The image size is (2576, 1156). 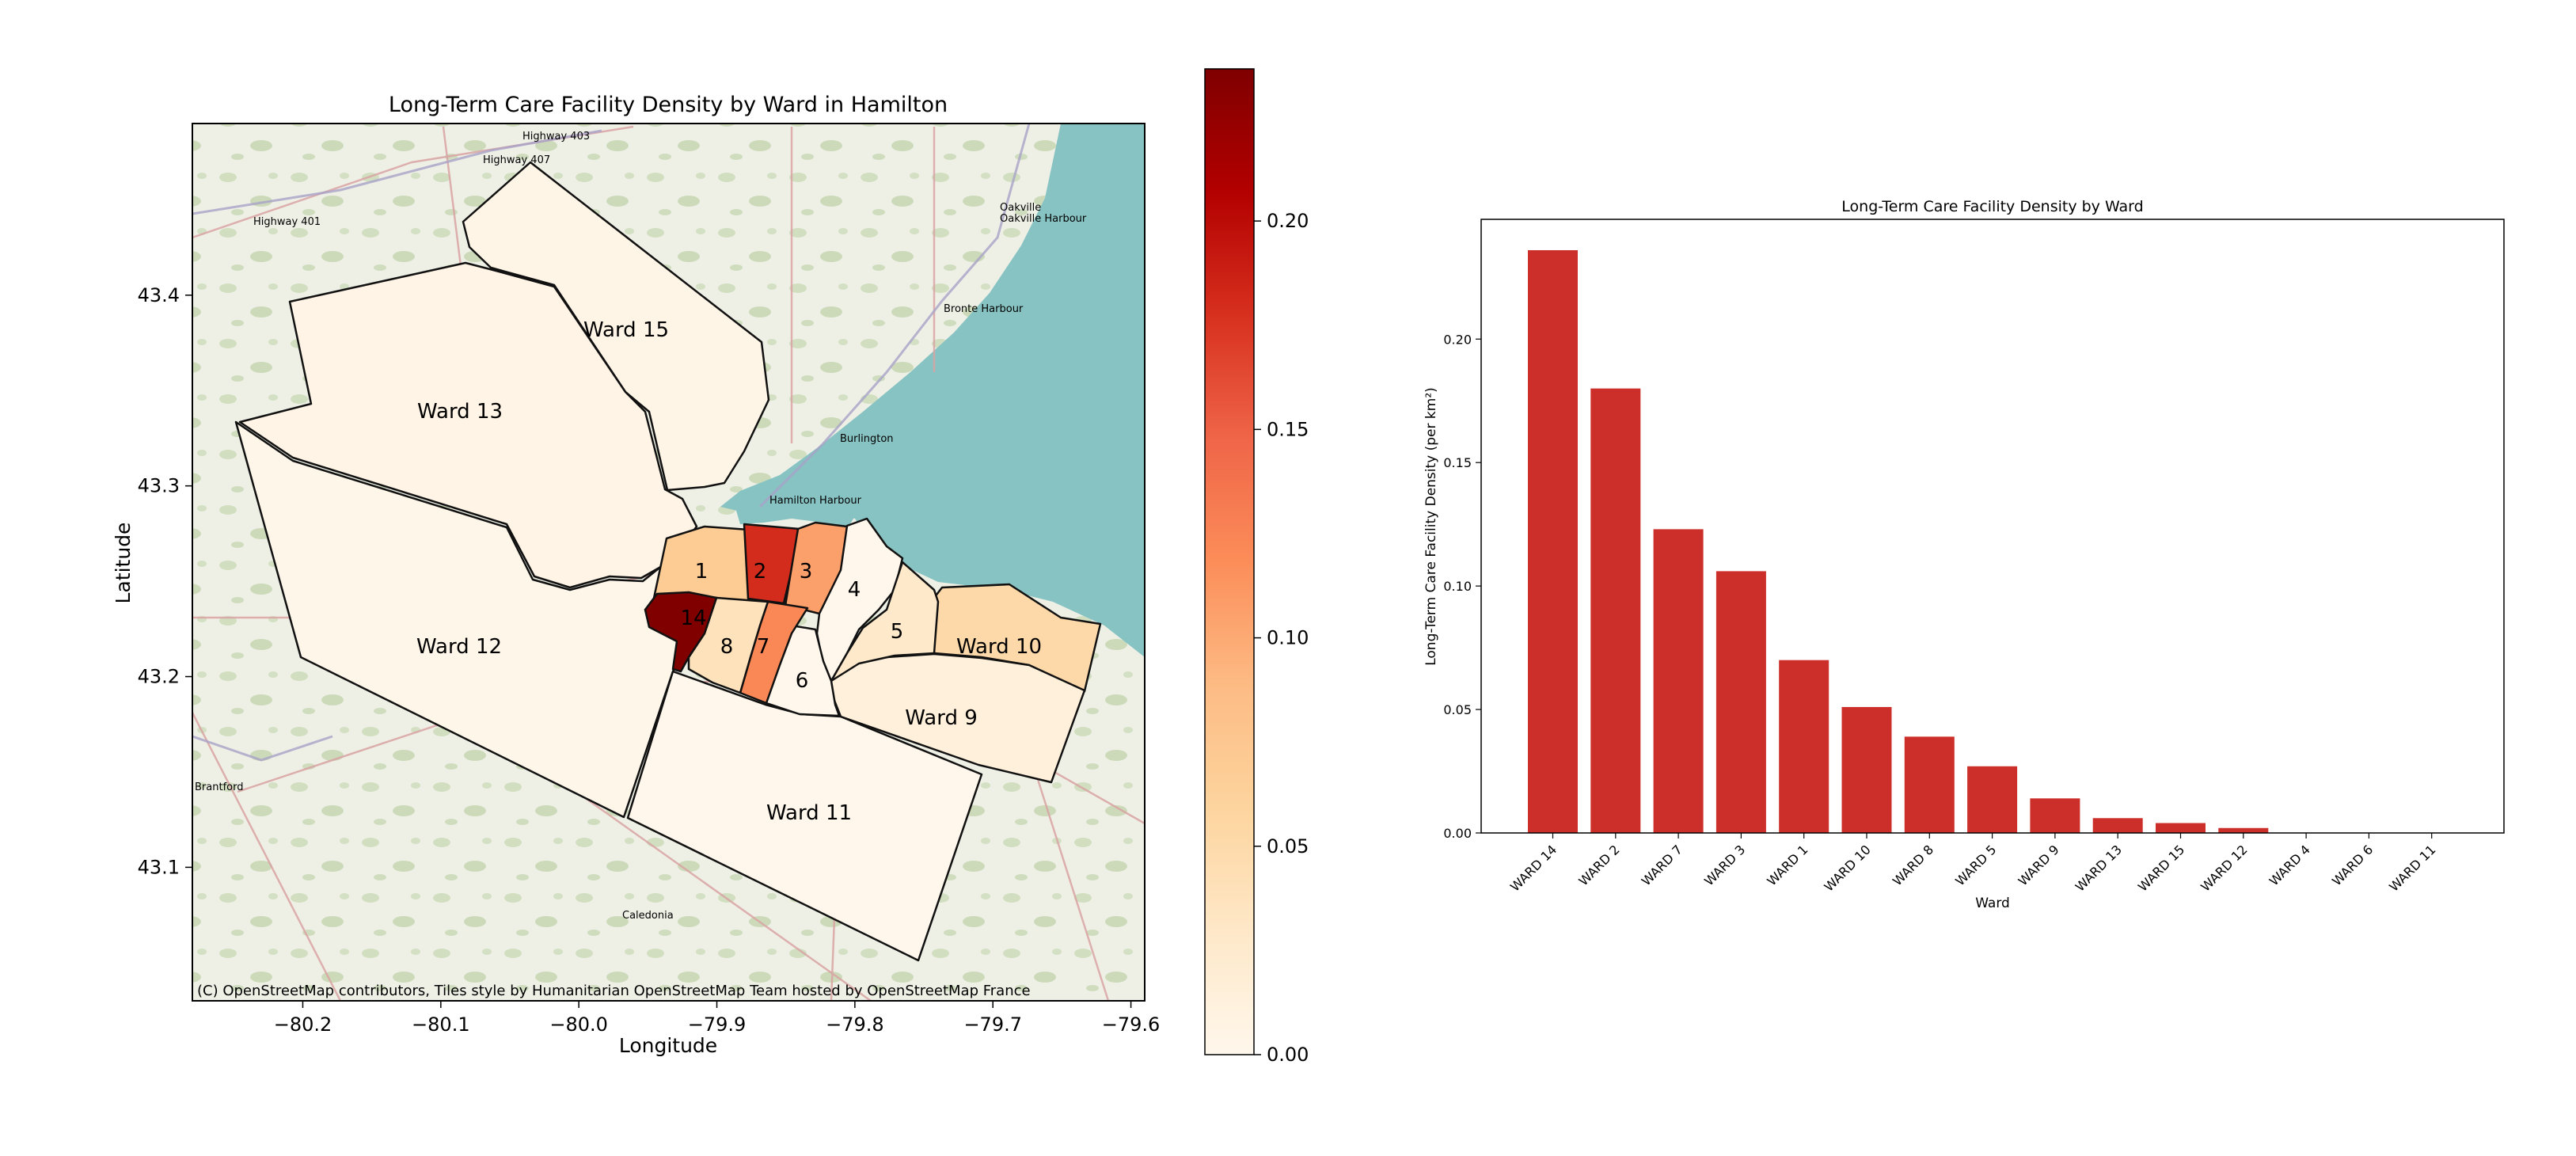 What do you see at coordinates (727, 647) in the screenshot?
I see `ward-label-8: 8` at bounding box center [727, 647].